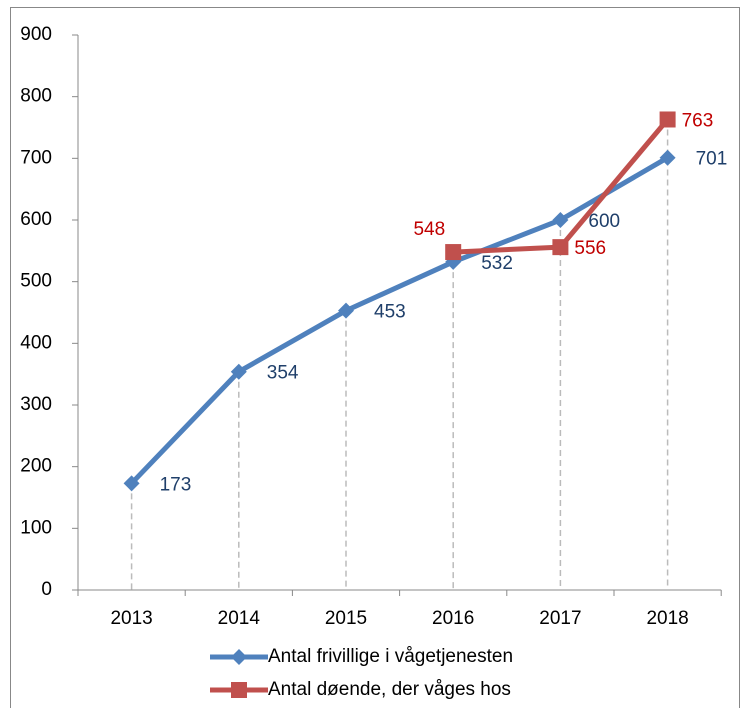 The image size is (747, 708). Describe the element at coordinates (36, 527) in the screenshot. I see `y-tick-label: 100` at that location.